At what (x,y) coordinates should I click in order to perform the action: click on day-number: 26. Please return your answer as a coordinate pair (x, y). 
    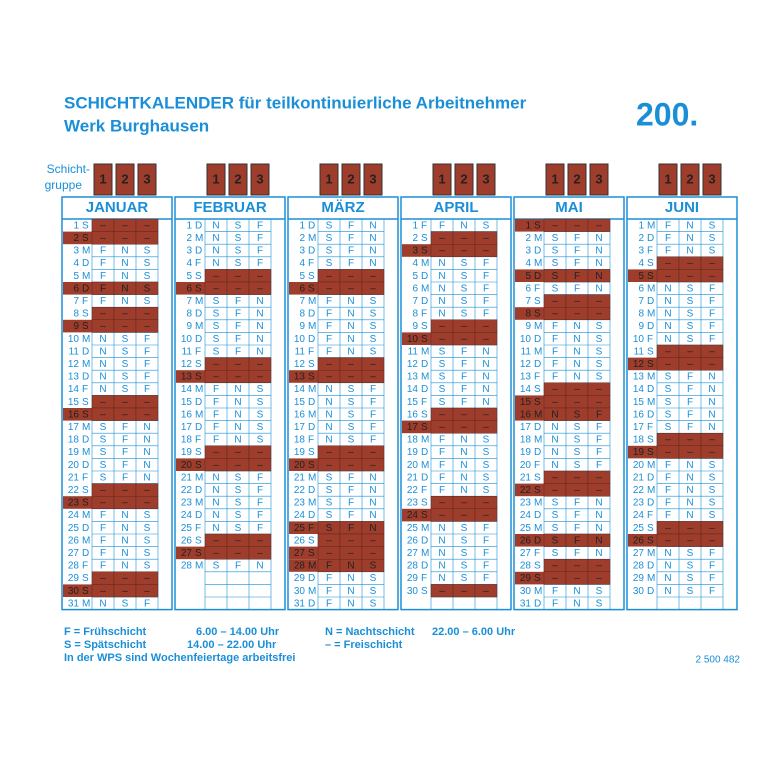
    Looking at the image, I should click on (300, 540).